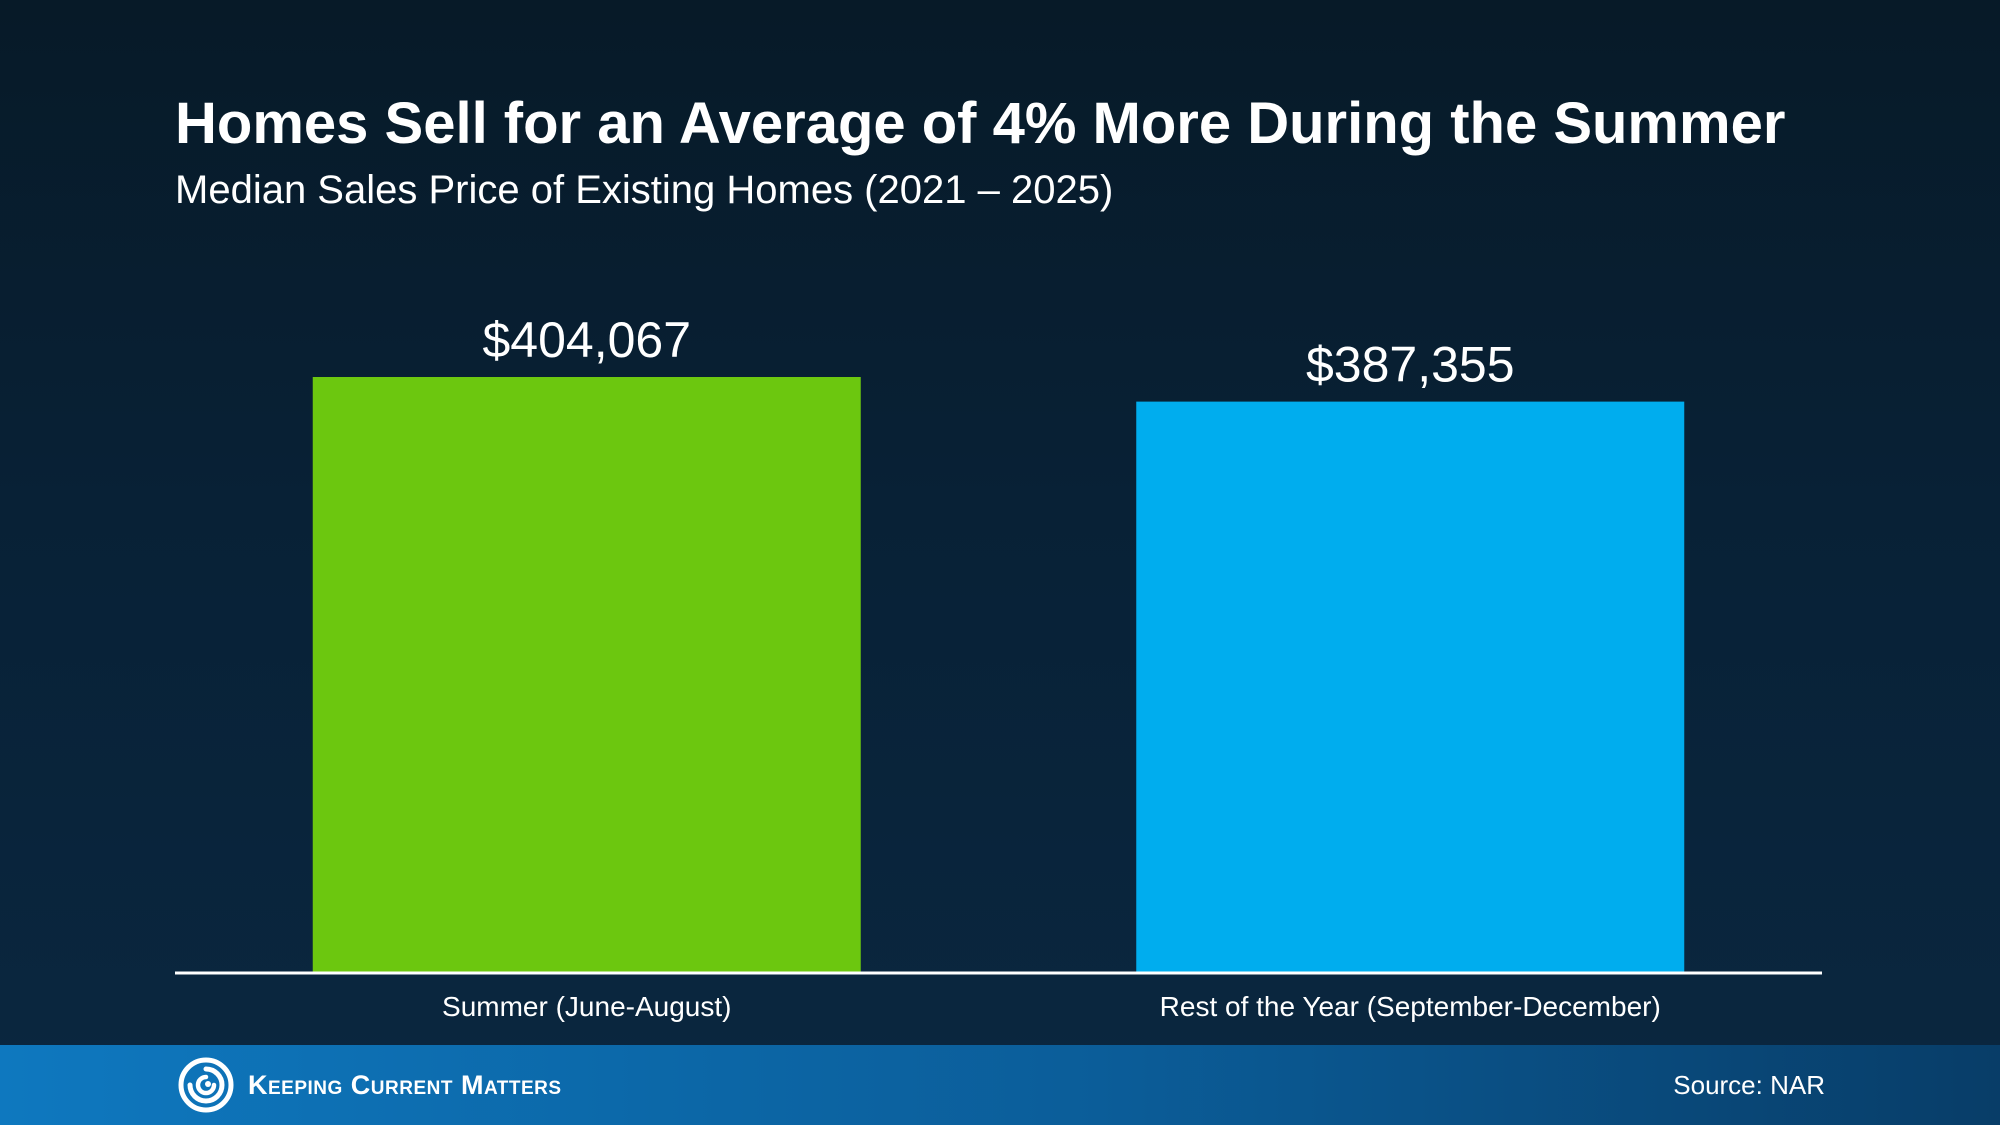  I want to click on value-label-1: $387,355, so click(1410, 365).